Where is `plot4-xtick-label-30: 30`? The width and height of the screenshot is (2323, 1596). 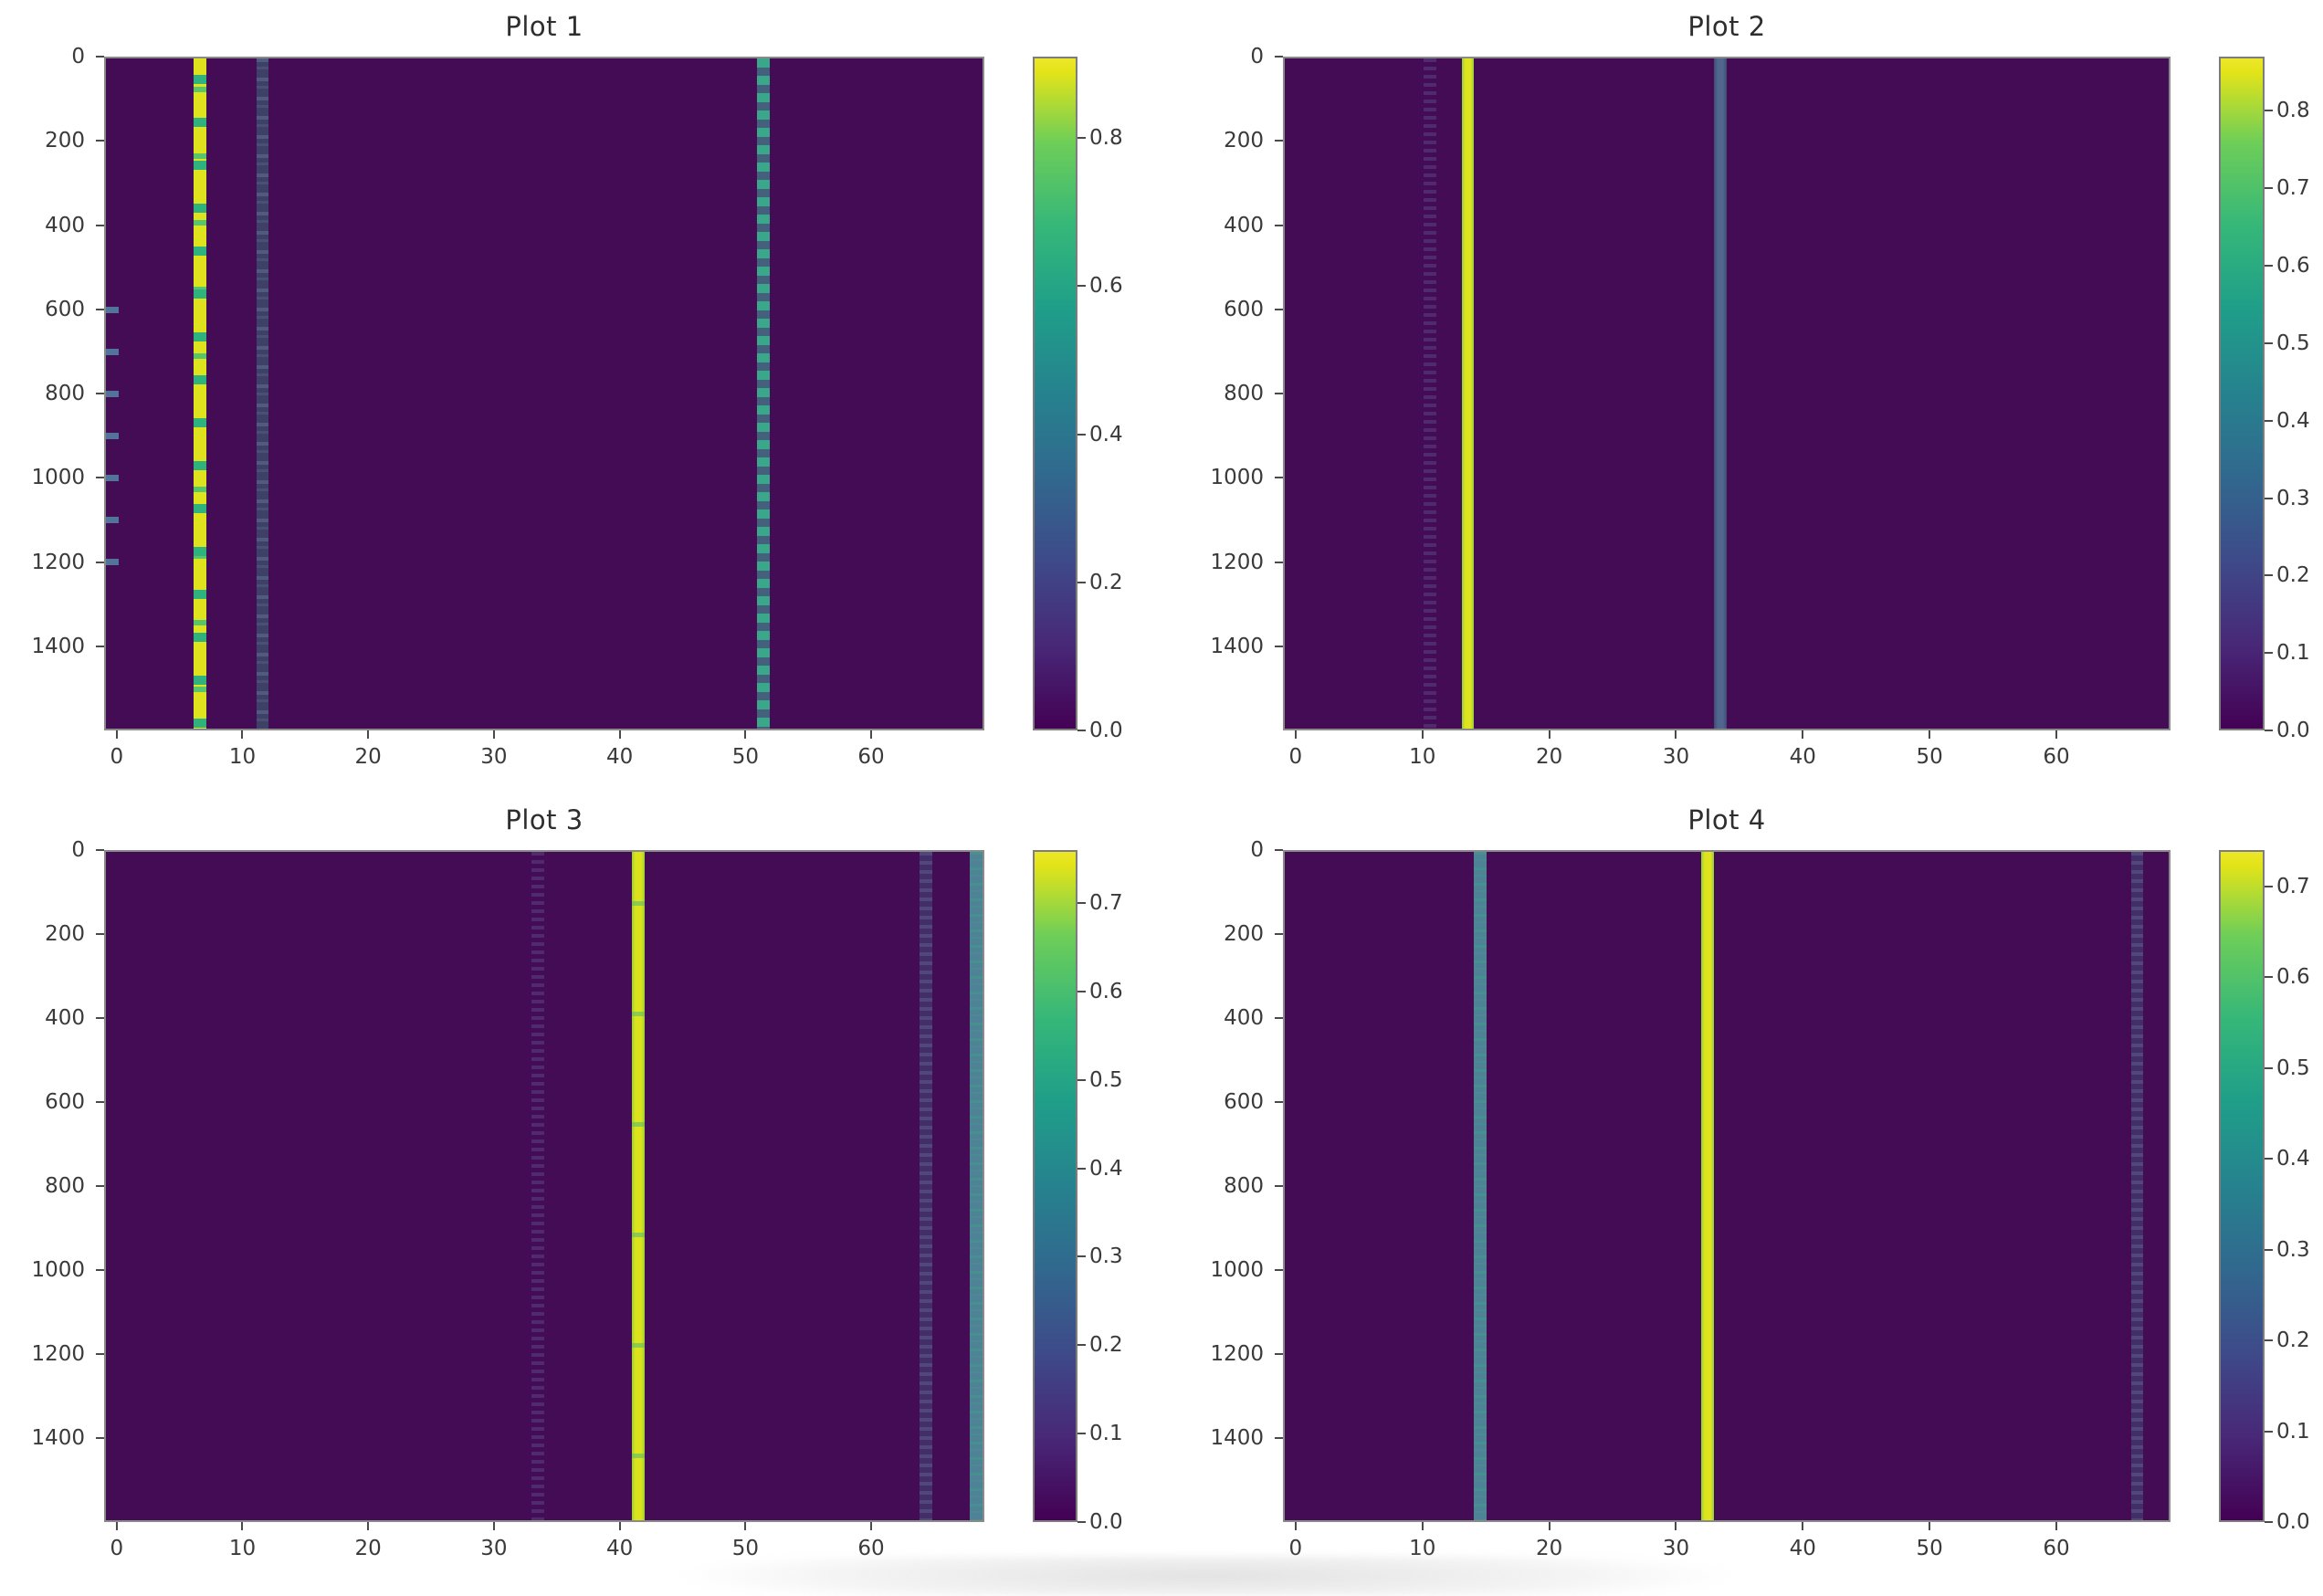
plot4-xtick-label-30: 30 is located at coordinates (1676, 1548).